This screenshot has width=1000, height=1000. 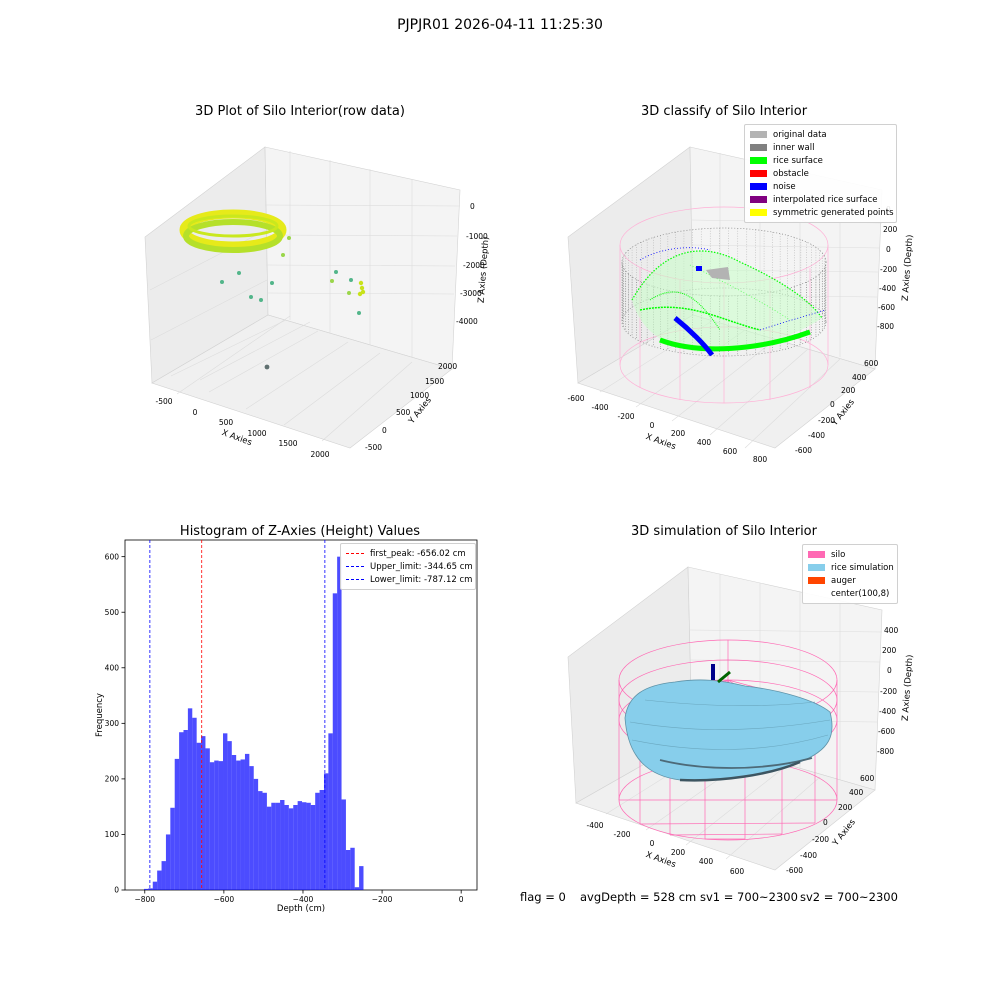 What do you see at coordinates (885, 751) in the screenshot?
I see `simulation-z-tick: -800` at bounding box center [885, 751].